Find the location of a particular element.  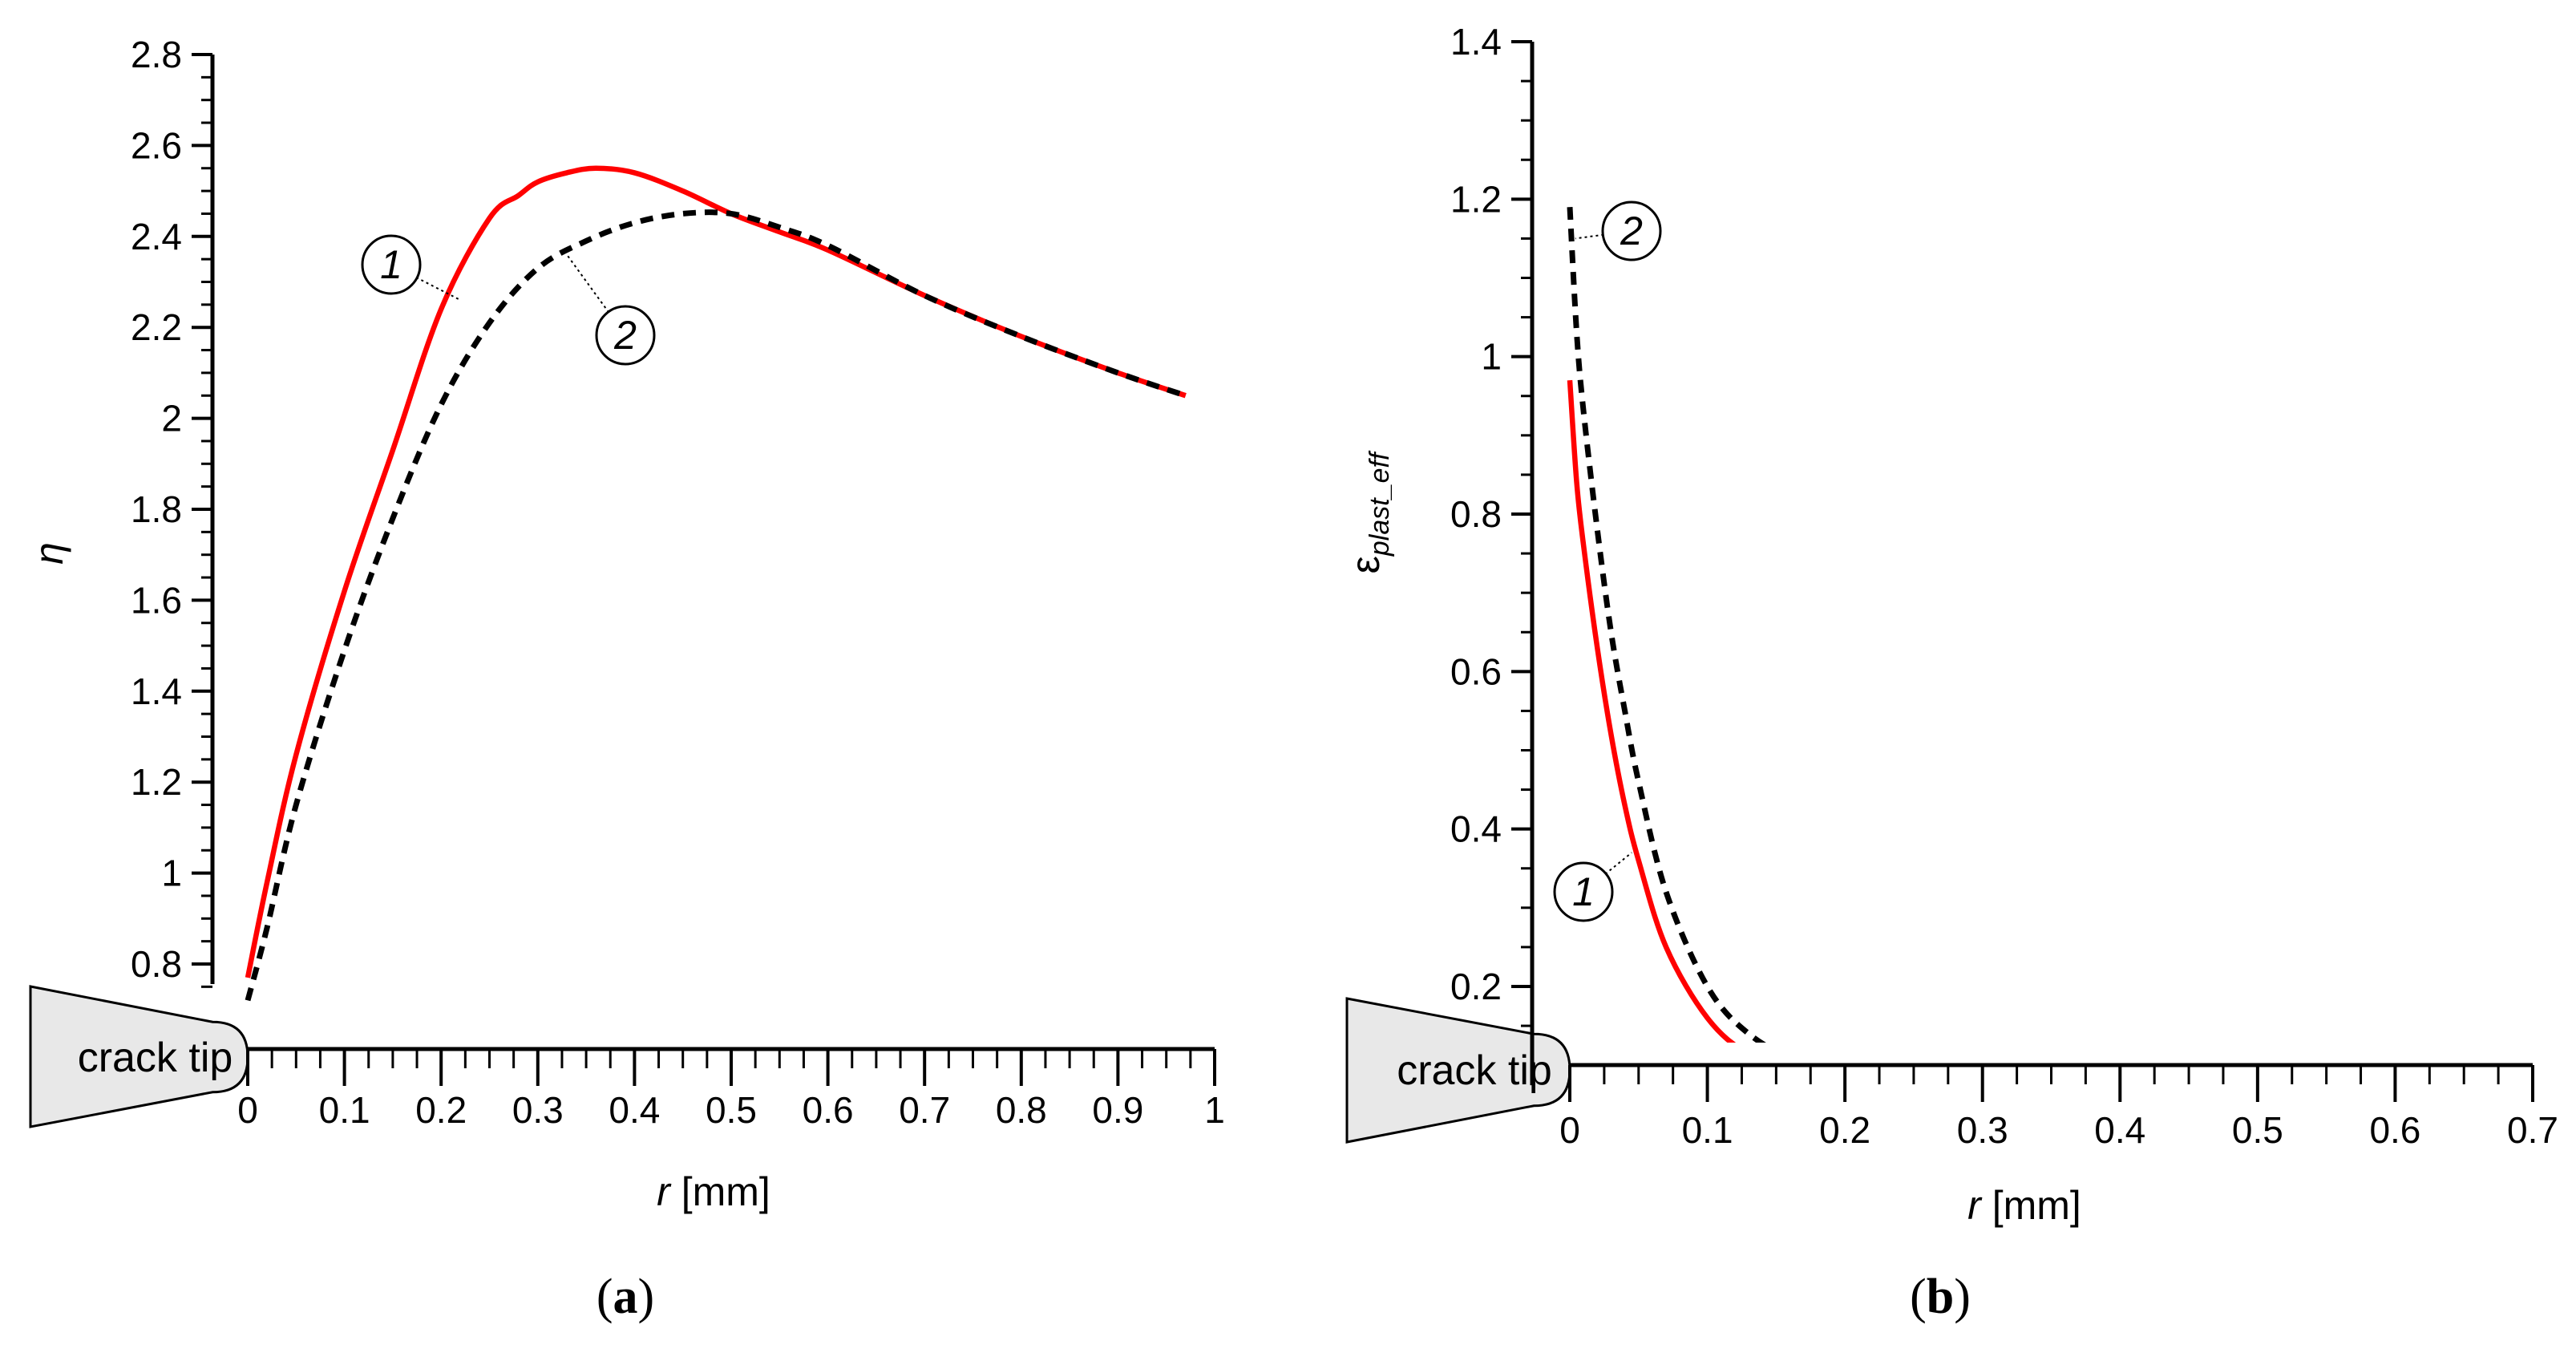

panel-label: (b) is located at coordinates (1940, 1297).